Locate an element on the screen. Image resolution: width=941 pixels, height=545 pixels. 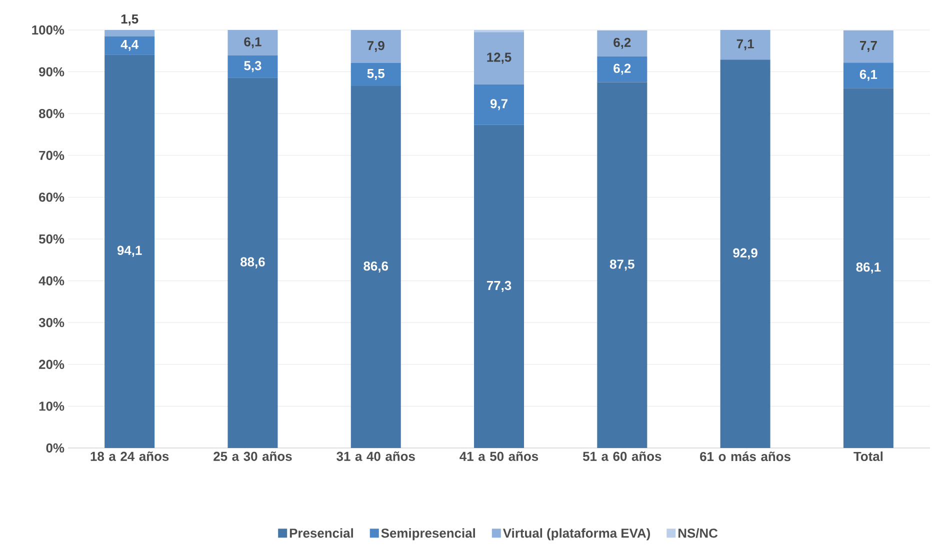
legend-label: Virtual (plataforma EVA) is located at coordinates (576, 534).